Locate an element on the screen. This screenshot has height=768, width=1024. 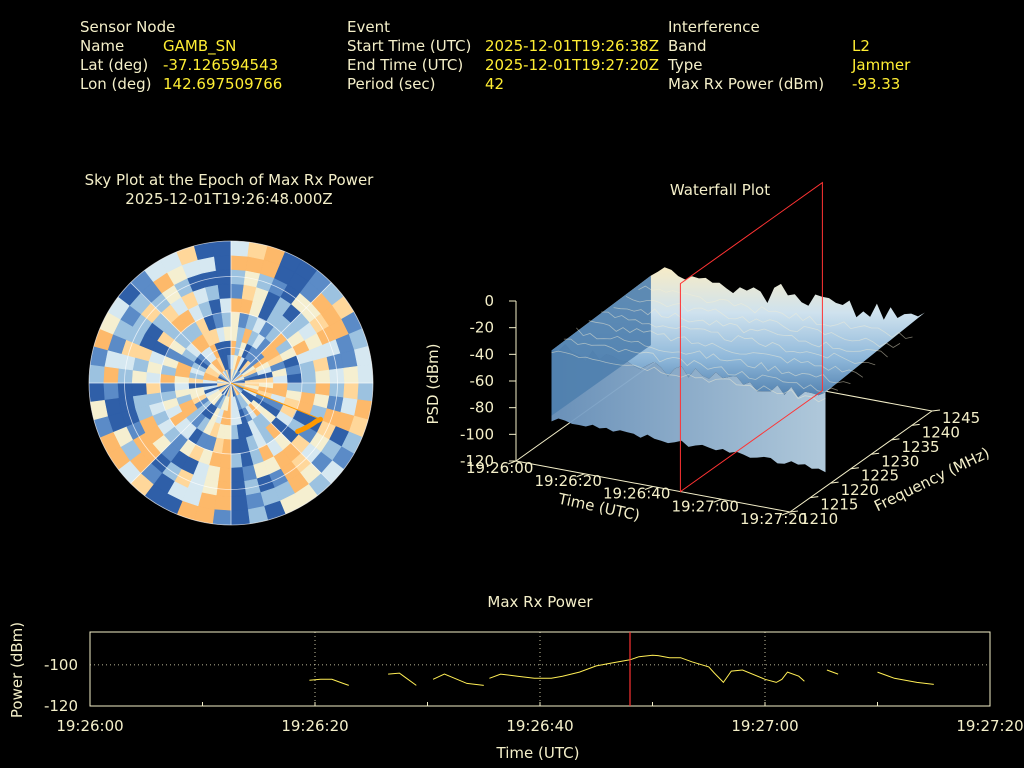
wf-z-tick-label: -20 is located at coordinates (482, 328).